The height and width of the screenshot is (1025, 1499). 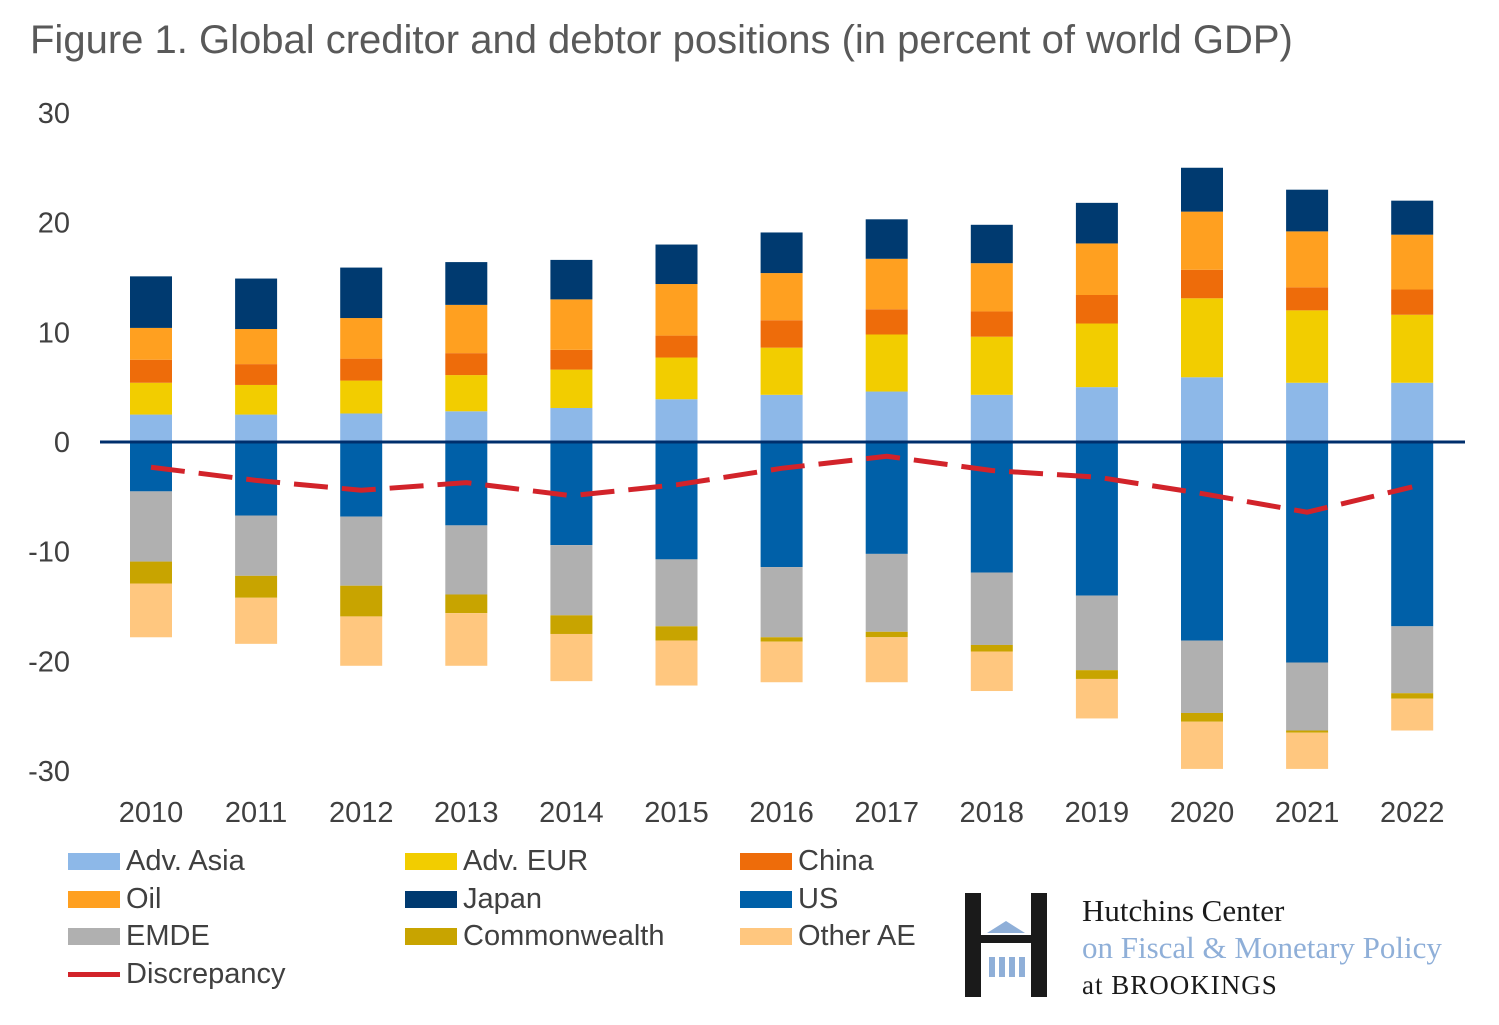 I want to click on legend-item: Japan, so click(x=473, y=899).